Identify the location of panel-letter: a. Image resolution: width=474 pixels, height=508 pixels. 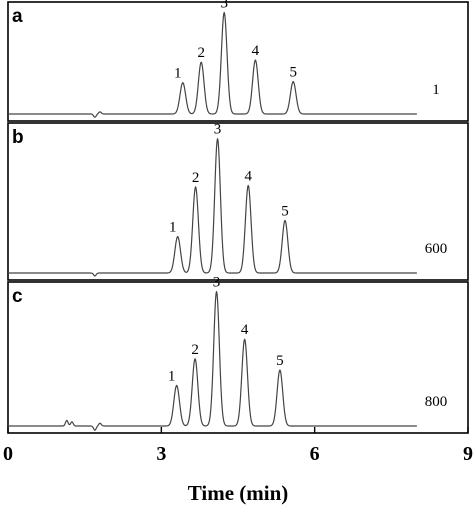
(17, 16).